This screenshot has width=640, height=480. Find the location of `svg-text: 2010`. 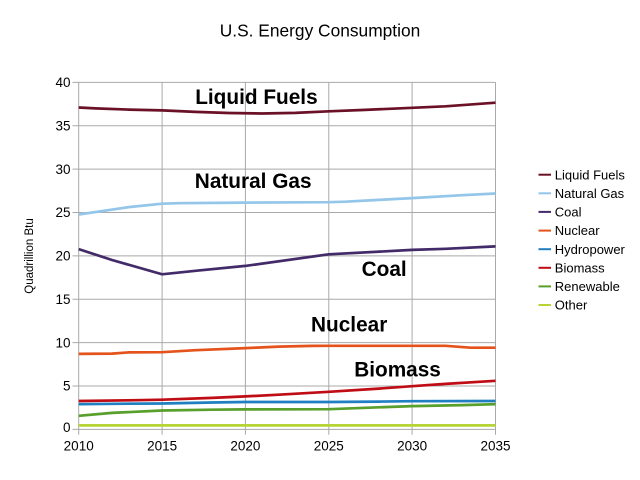

svg-text: 2010 is located at coordinates (79, 446).